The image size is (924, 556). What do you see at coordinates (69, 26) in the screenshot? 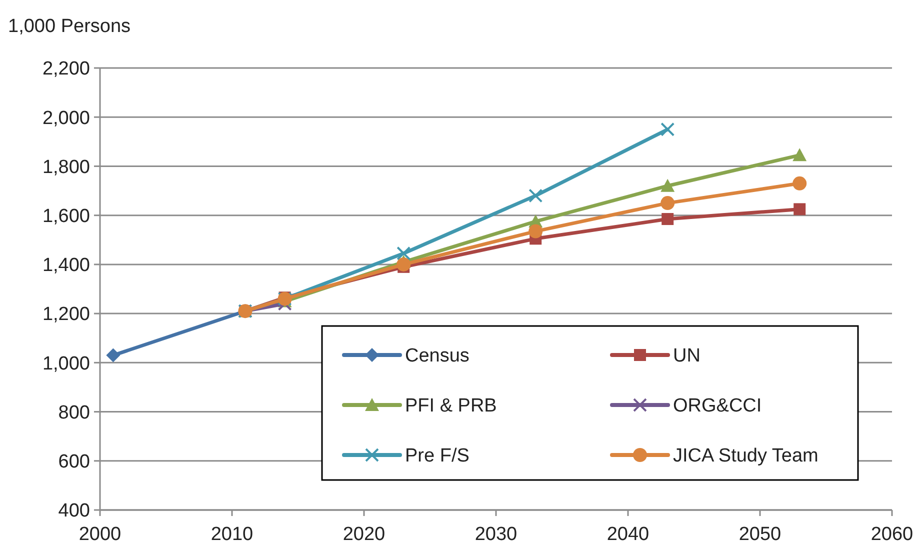
I see `y-axis-title: 1,000 Persons` at bounding box center [69, 26].